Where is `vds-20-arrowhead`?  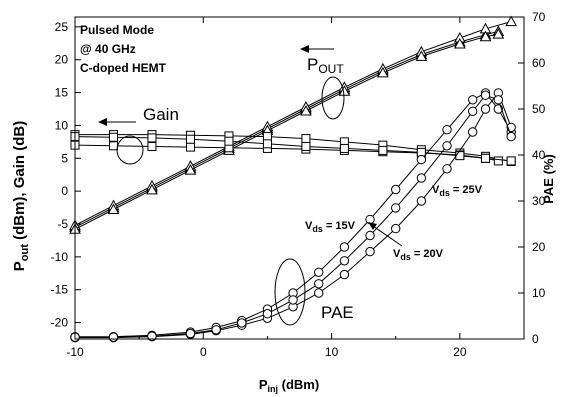 vds-20-arrowhead is located at coordinates (372, 226).